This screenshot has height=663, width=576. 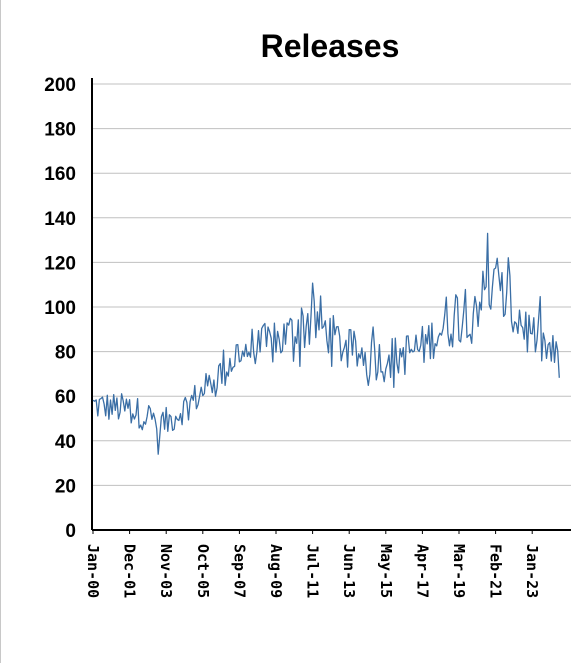 What do you see at coordinates (60, 219) in the screenshot?
I see `y-tick-label: 140` at bounding box center [60, 219].